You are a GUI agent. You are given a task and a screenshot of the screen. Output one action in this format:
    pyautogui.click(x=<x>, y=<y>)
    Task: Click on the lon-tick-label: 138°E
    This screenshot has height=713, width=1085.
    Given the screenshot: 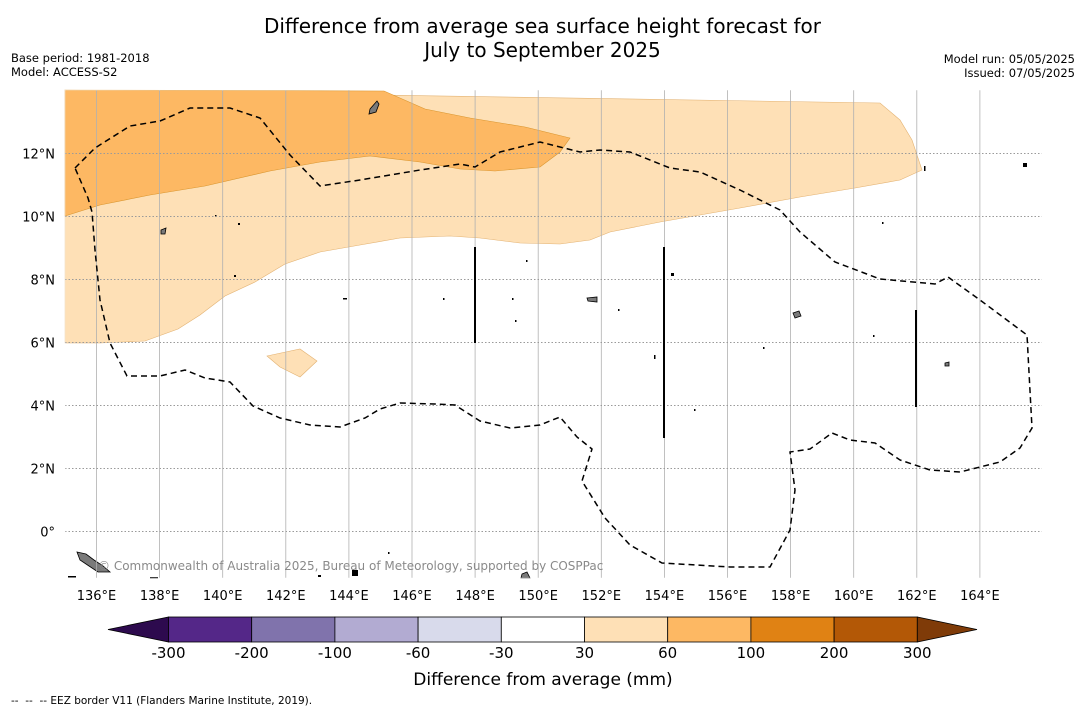 What is the action you would take?
    pyautogui.click(x=160, y=596)
    